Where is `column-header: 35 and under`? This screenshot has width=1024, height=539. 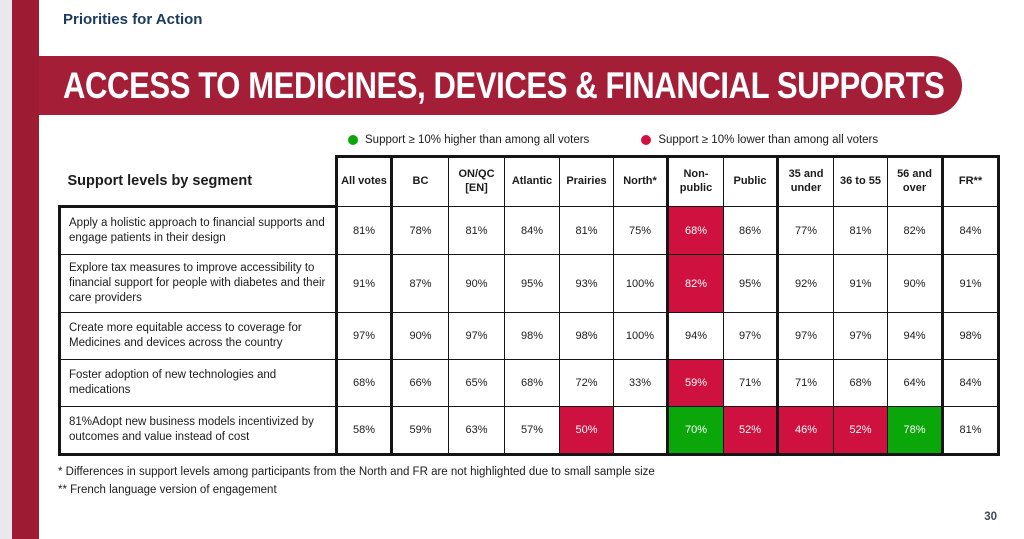
column-header: 35 and under is located at coordinates (805, 181).